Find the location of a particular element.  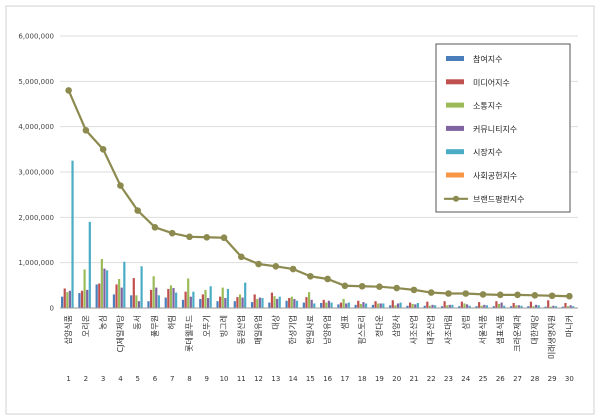

category-number: 12 is located at coordinates (258, 379).